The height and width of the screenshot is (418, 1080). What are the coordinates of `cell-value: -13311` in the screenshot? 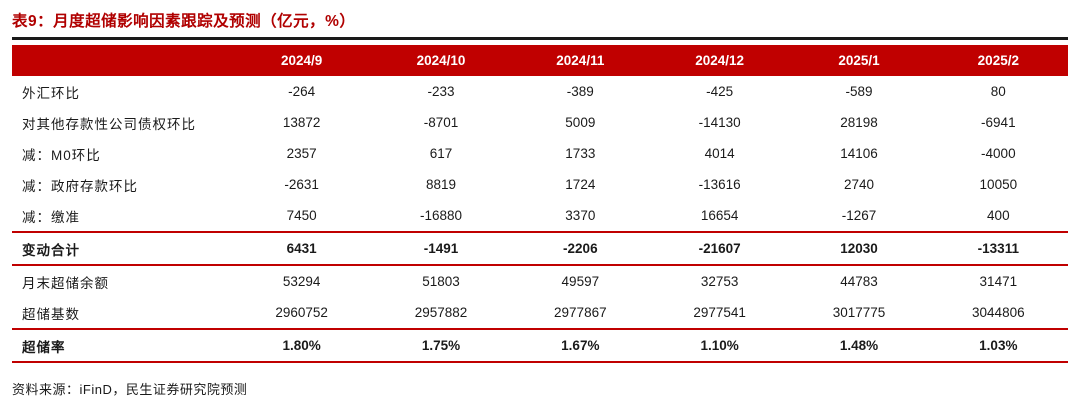 It's located at (998, 248).